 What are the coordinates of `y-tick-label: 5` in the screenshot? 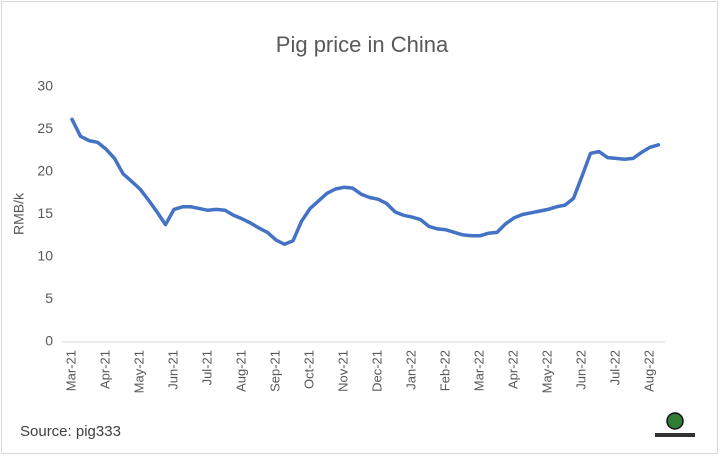 It's located at (49, 298).